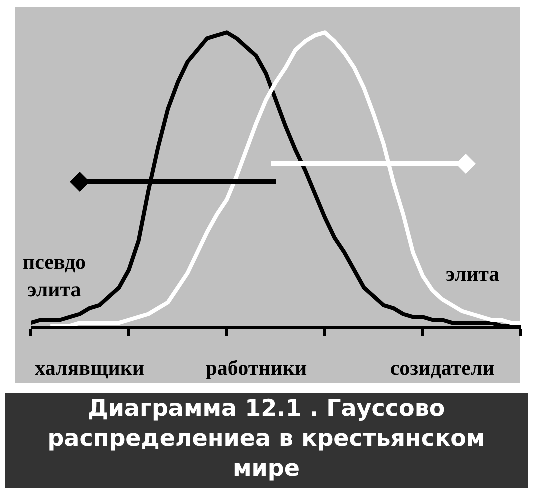  What do you see at coordinates (257, 368) in the screenshot?
I see `x-tick-label: работники` at bounding box center [257, 368].